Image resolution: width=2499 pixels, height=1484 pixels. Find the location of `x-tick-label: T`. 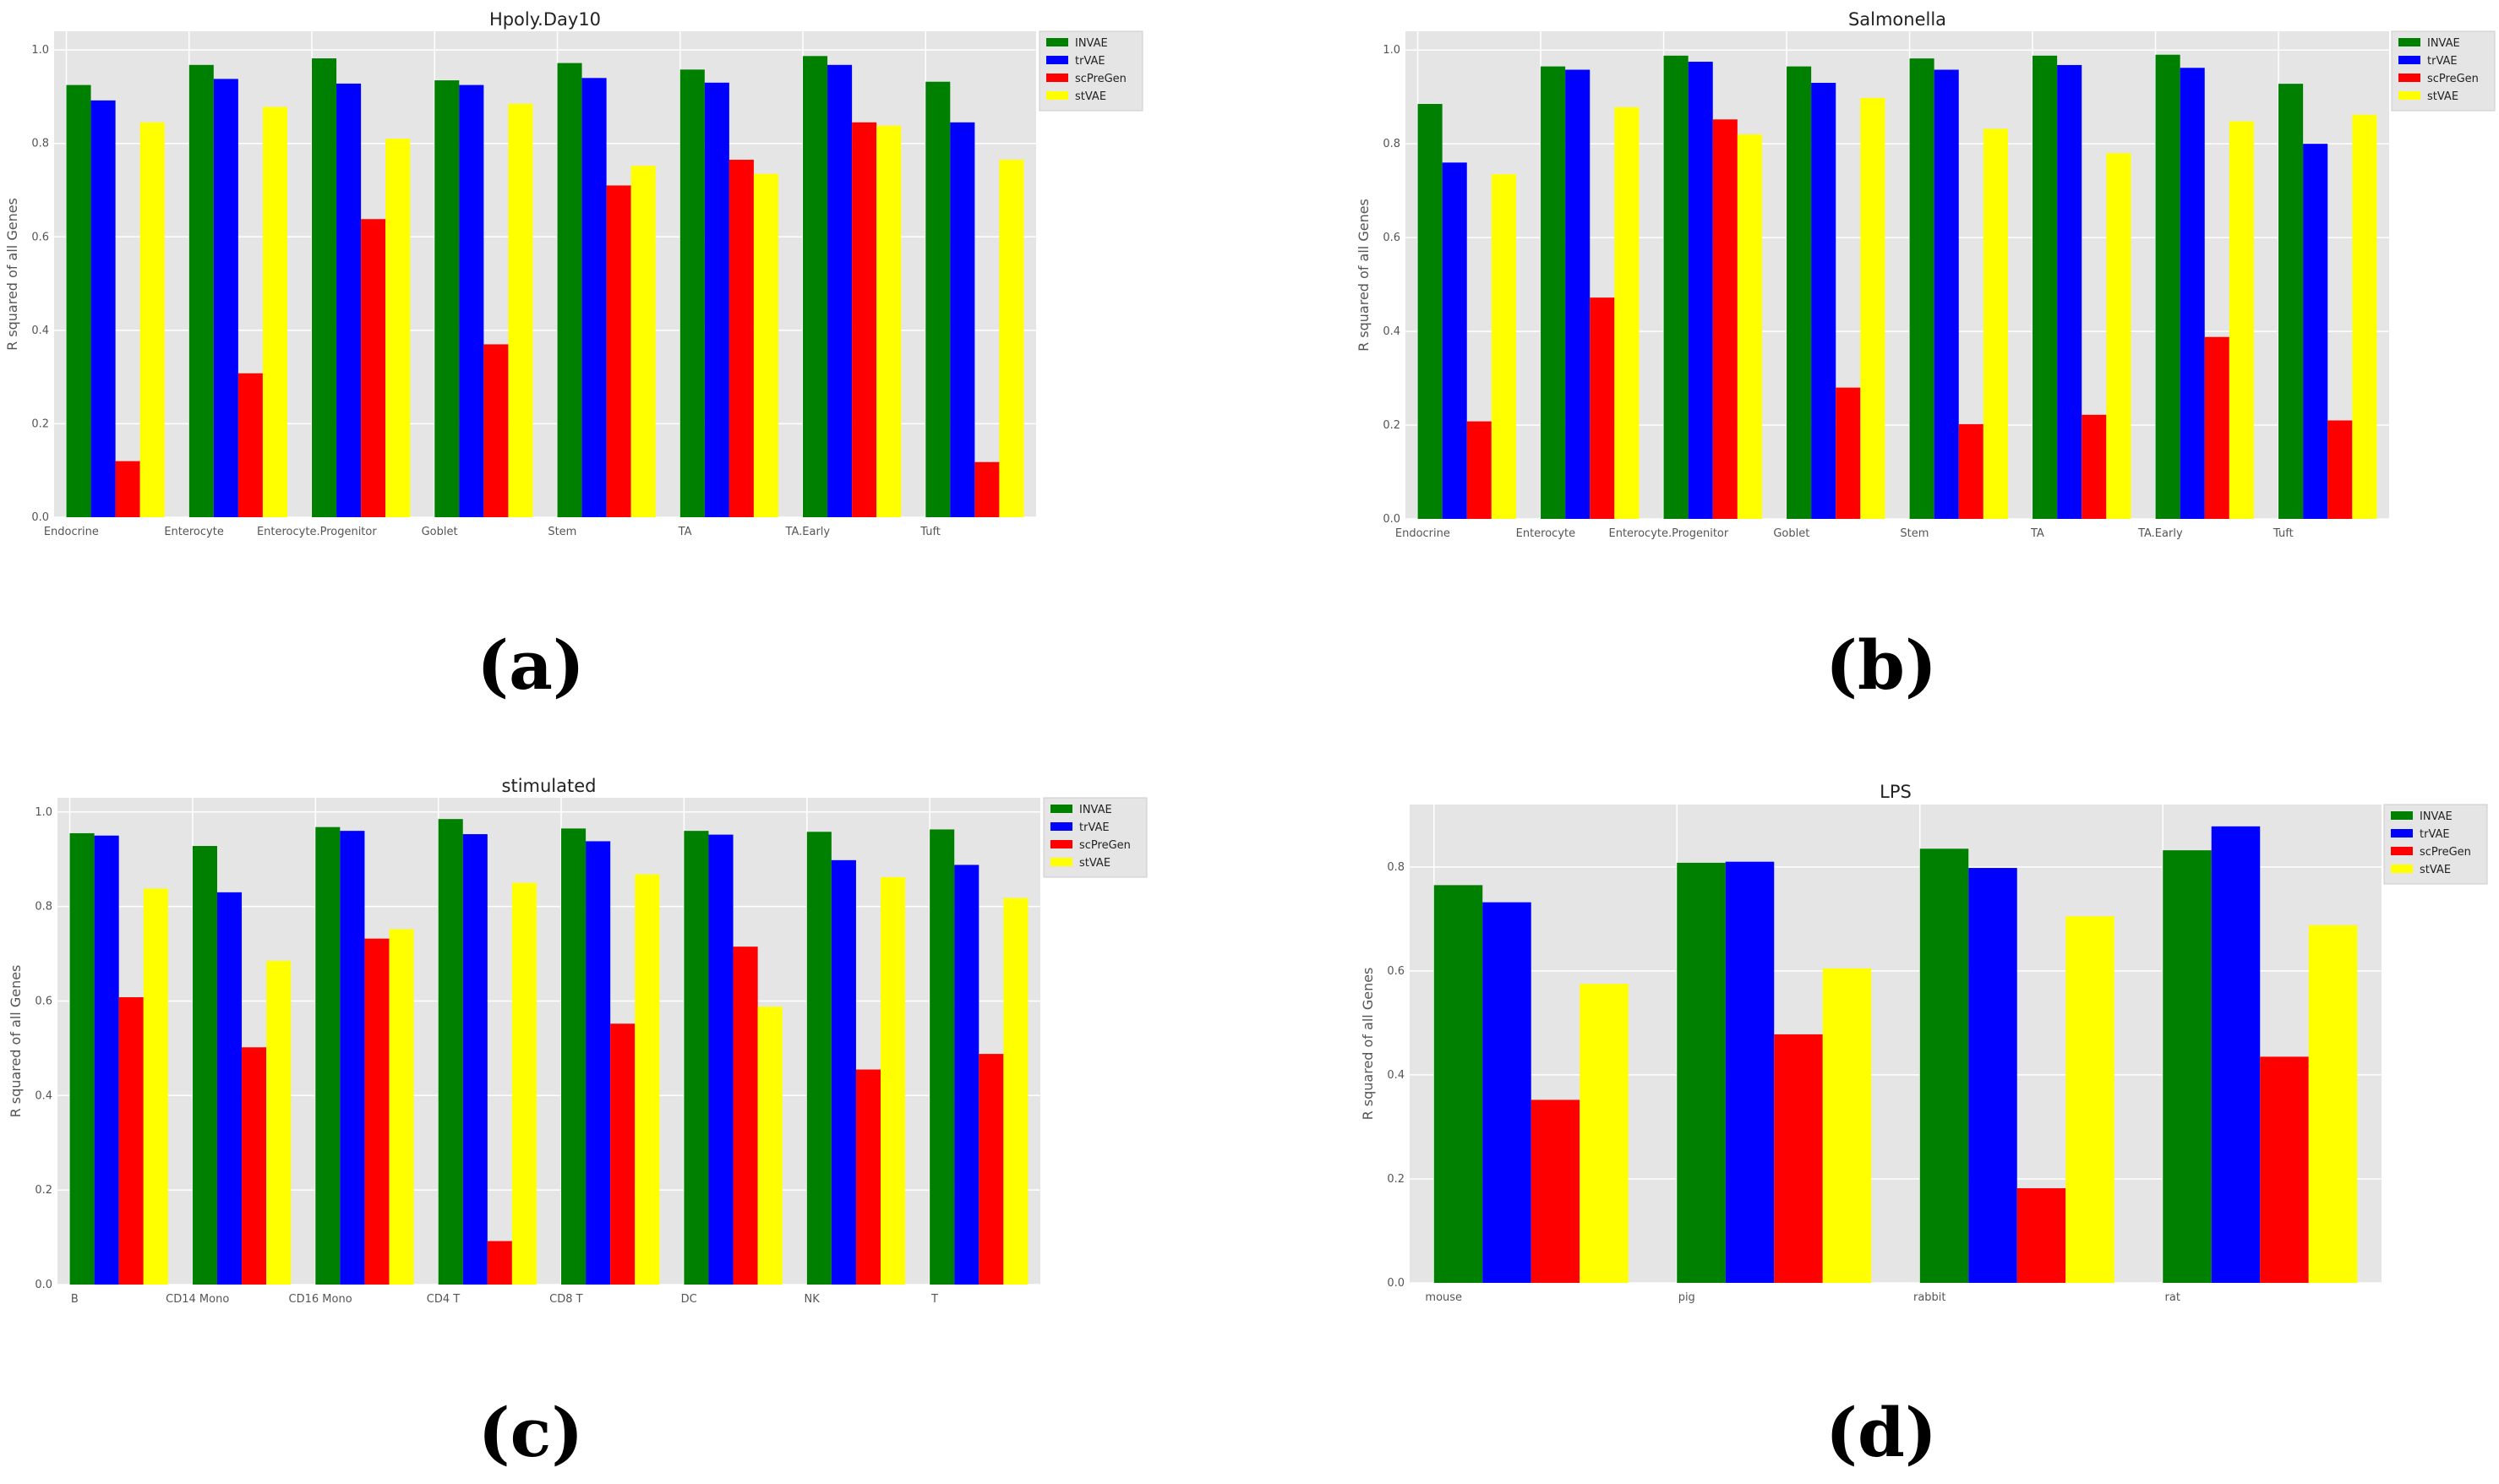

x-tick-label: T is located at coordinates (934, 1300).